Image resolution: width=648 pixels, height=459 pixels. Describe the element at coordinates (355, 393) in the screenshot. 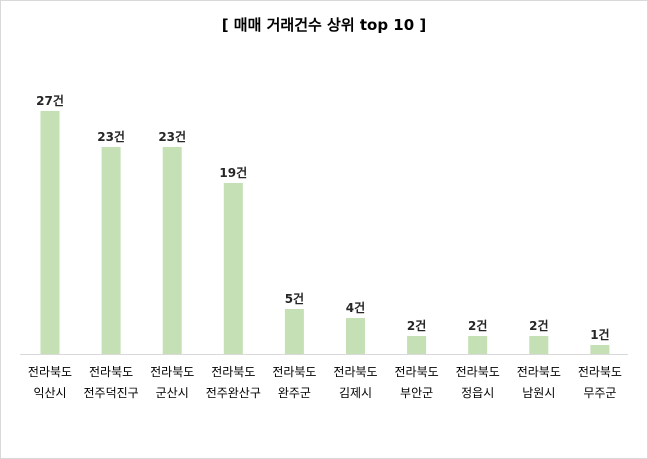

I see `x-tick-label-6-line-2: 김제시` at that location.